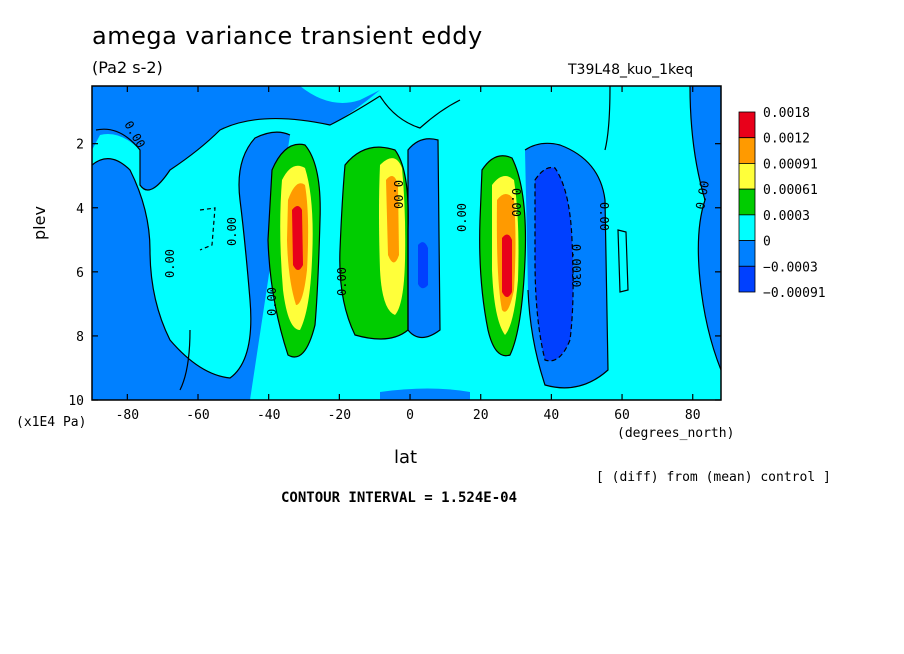 The image size is (904, 654). What do you see at coordinates (554, 264) in the screenshot?
I see `deep-blue-region` at bounding box center [554, 264].